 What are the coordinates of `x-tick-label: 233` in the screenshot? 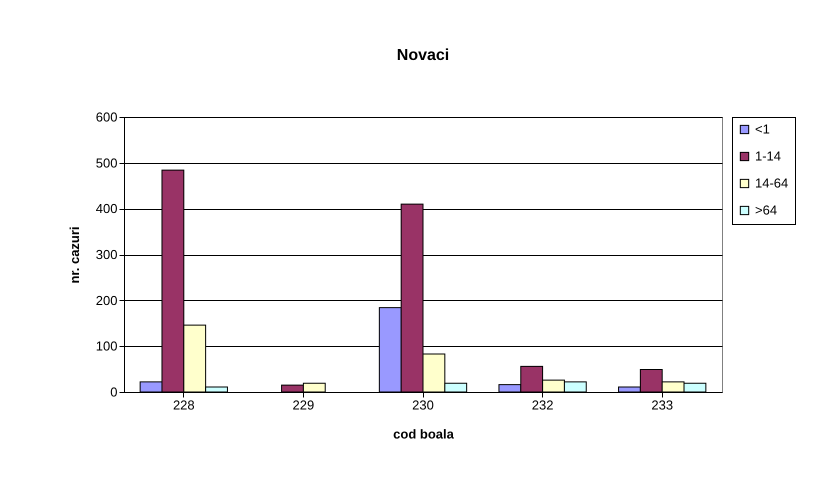 It's located at (662, 405).